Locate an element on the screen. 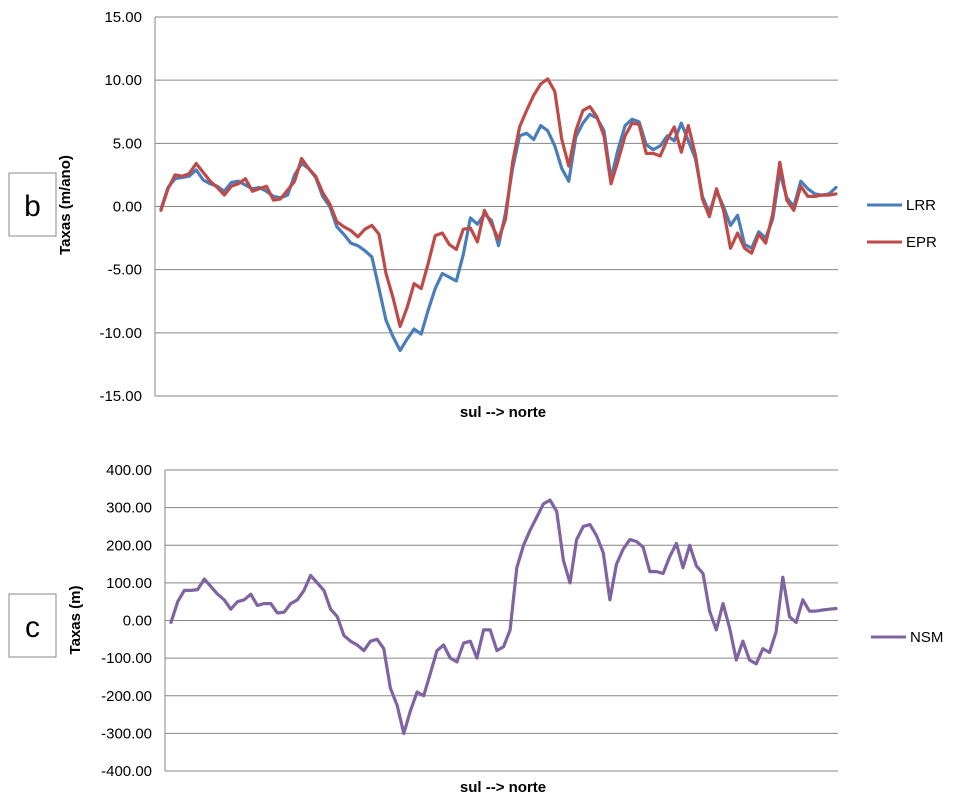  panel-label-c-frame is located at coordinates (32, 625).